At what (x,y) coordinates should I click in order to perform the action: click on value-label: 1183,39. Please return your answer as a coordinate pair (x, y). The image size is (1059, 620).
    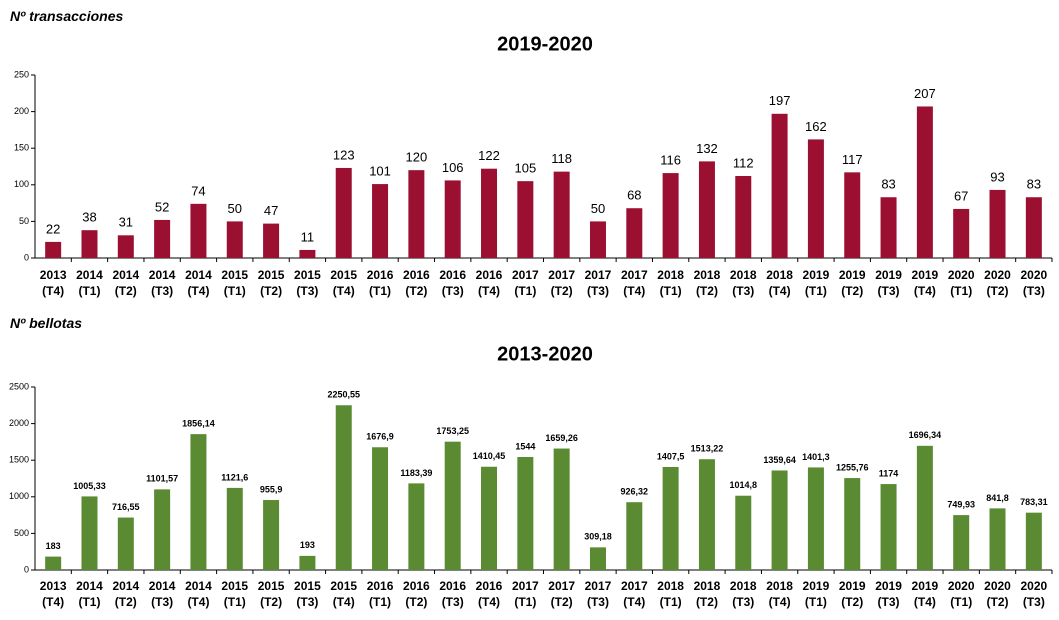
    Looking at the image, I should click on (416, 473).